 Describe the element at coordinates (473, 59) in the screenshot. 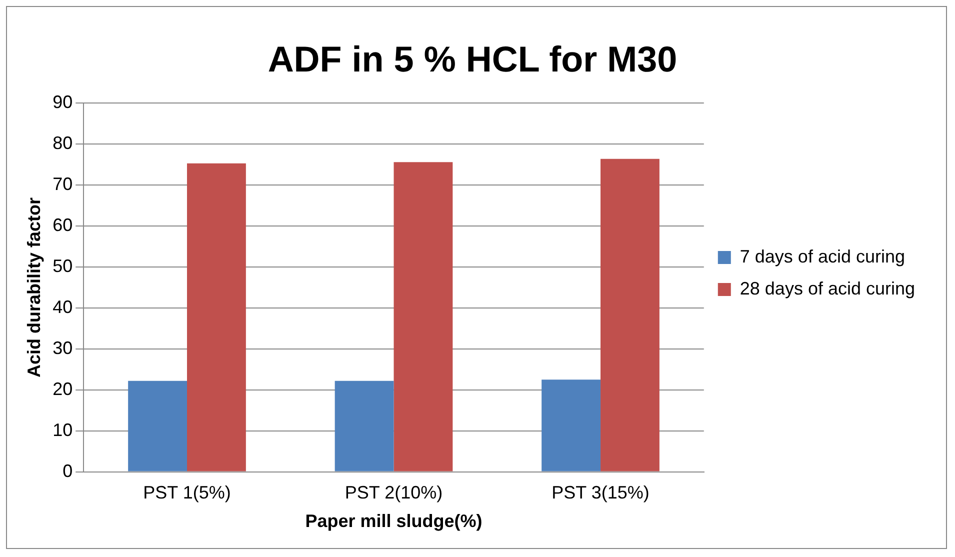

I see `chart-title: ADF in 5 % HCL for M30` at that location.